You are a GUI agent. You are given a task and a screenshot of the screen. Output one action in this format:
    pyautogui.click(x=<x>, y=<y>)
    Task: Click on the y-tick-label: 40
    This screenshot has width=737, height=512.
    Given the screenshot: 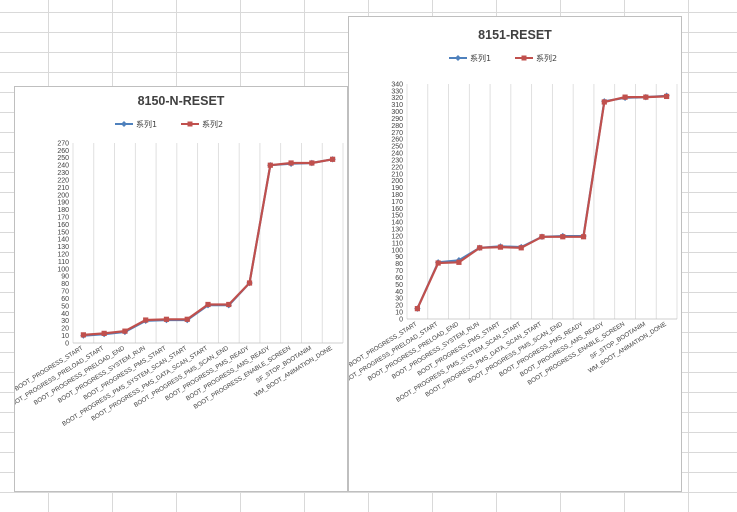 What is the action you would take?
    pyautogui.click(x=399, y=292)
    